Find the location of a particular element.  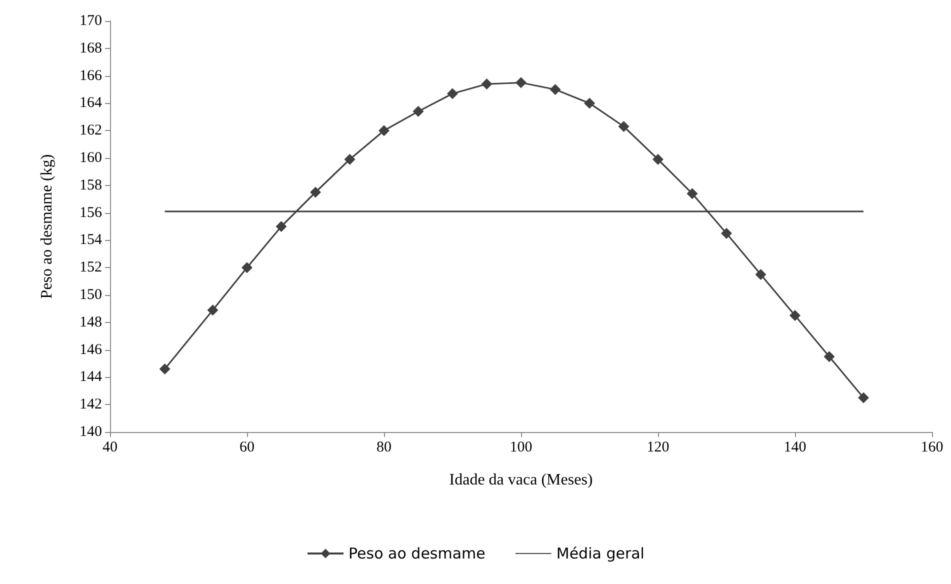

x-tick-label: 60 is located at coordinates (247, 448).